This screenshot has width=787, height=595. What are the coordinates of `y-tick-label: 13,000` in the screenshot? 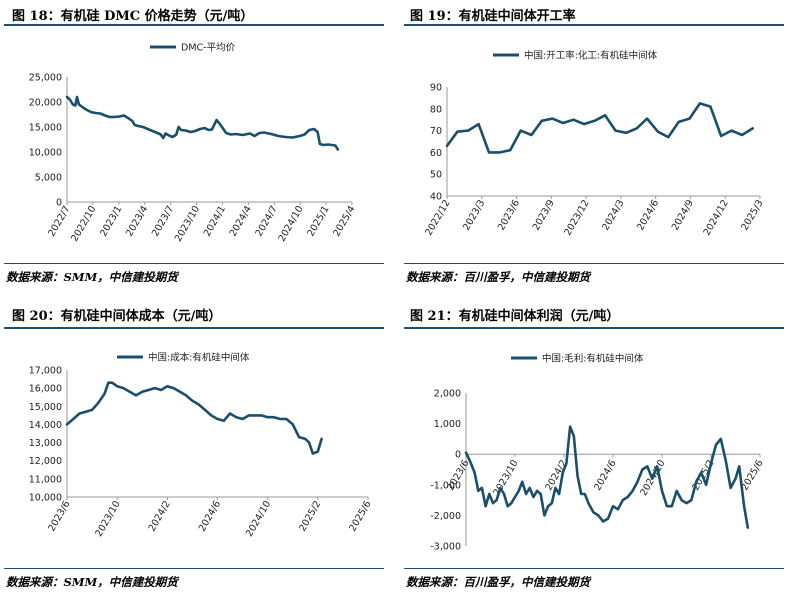 It's located at (45, 443).